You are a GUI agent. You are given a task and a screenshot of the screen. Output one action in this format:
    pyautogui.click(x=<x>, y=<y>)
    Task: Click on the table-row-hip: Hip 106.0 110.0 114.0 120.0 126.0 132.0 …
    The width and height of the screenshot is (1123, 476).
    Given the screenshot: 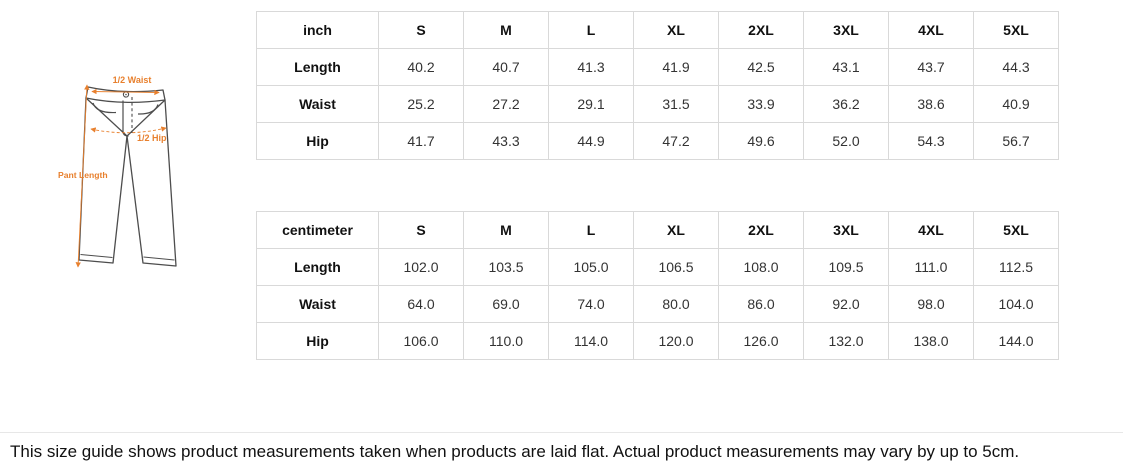 What is the action you would take?
    pyautogui.click(x=657, y=341)
    